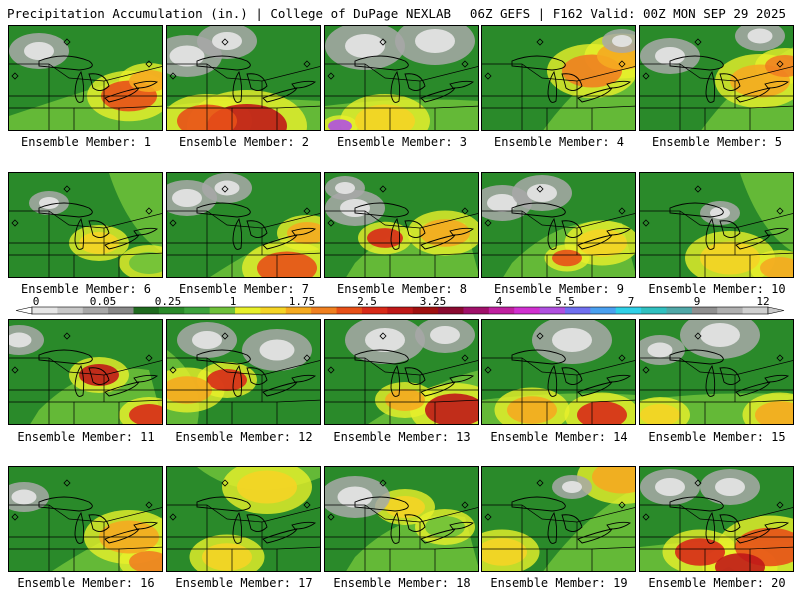 This screenshot has height=600, width=800. Describe the element at coordinates (559, 437) in the screenshot. I see `ensemble-member-label: Ensemble Member: 14` at that location.